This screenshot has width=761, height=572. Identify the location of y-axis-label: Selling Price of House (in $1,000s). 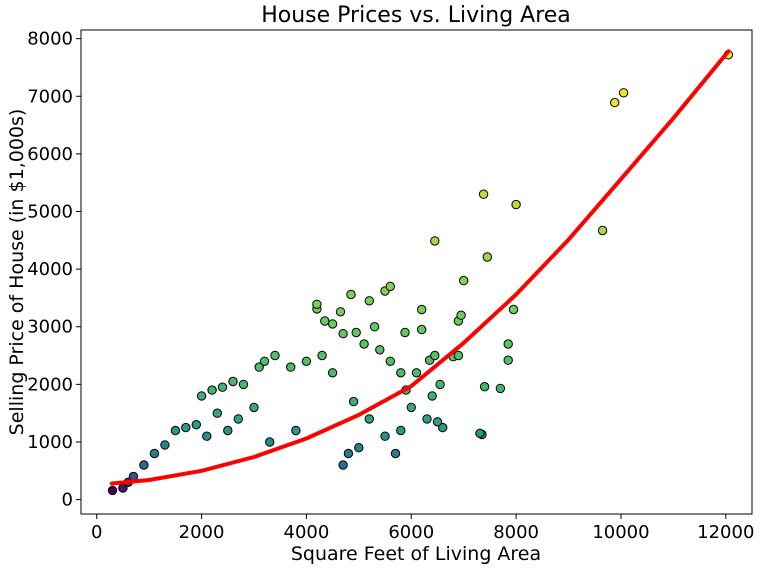
(17, 272).